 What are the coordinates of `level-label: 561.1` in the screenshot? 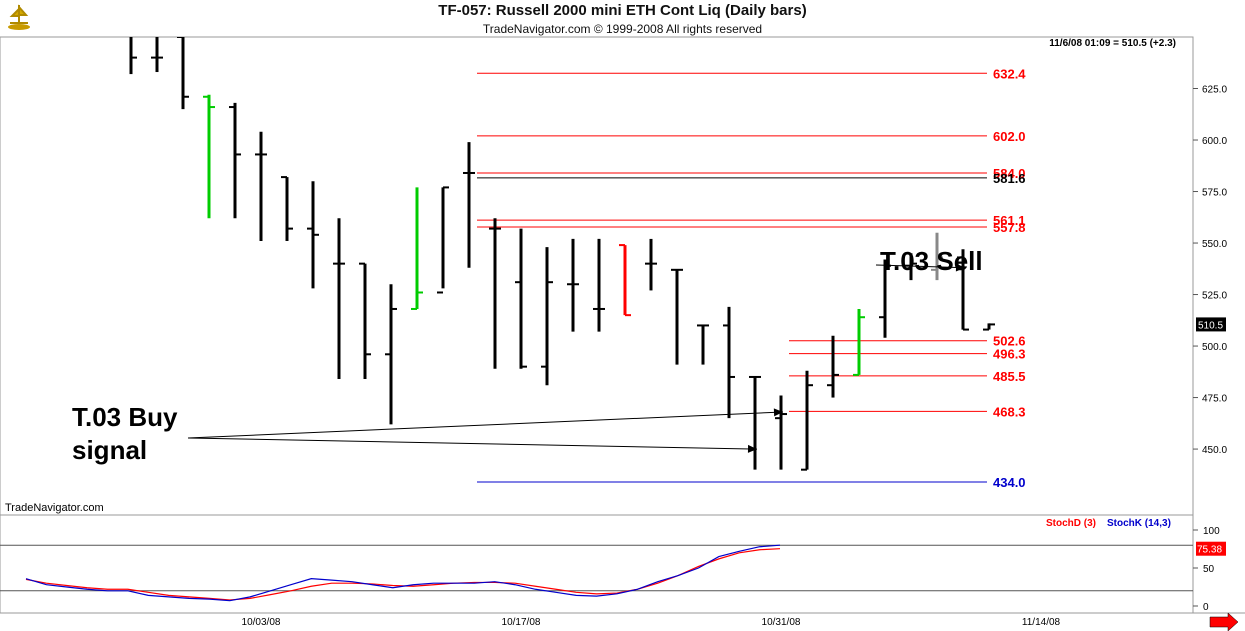 It's located at (1009, 220).